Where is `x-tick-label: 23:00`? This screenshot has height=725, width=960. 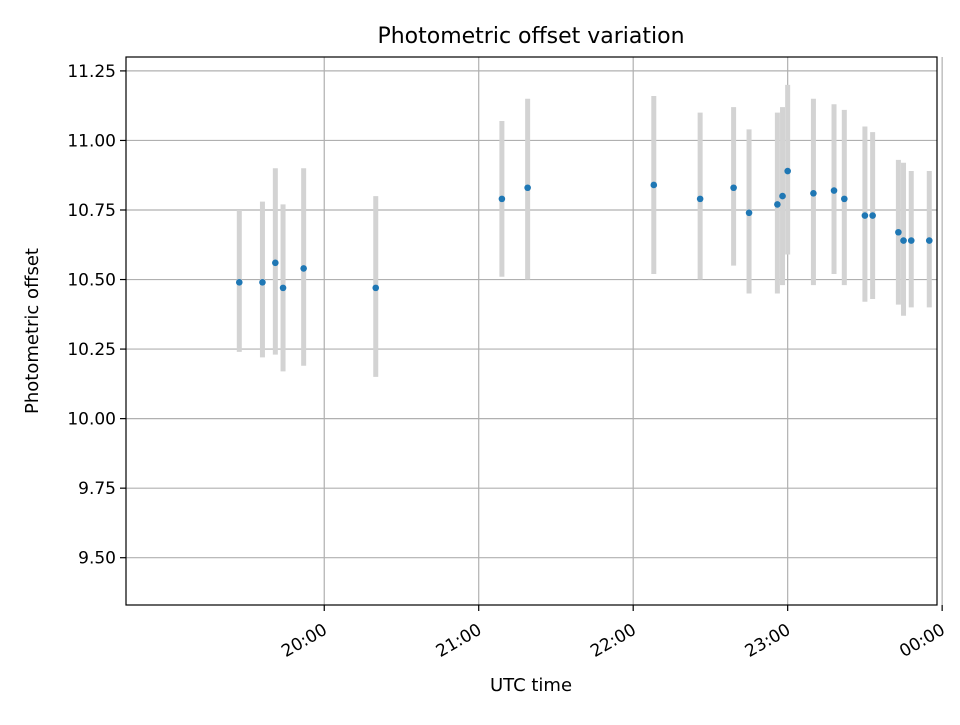 x-tick-label: 23:00 is located at coordinates (768, 641).